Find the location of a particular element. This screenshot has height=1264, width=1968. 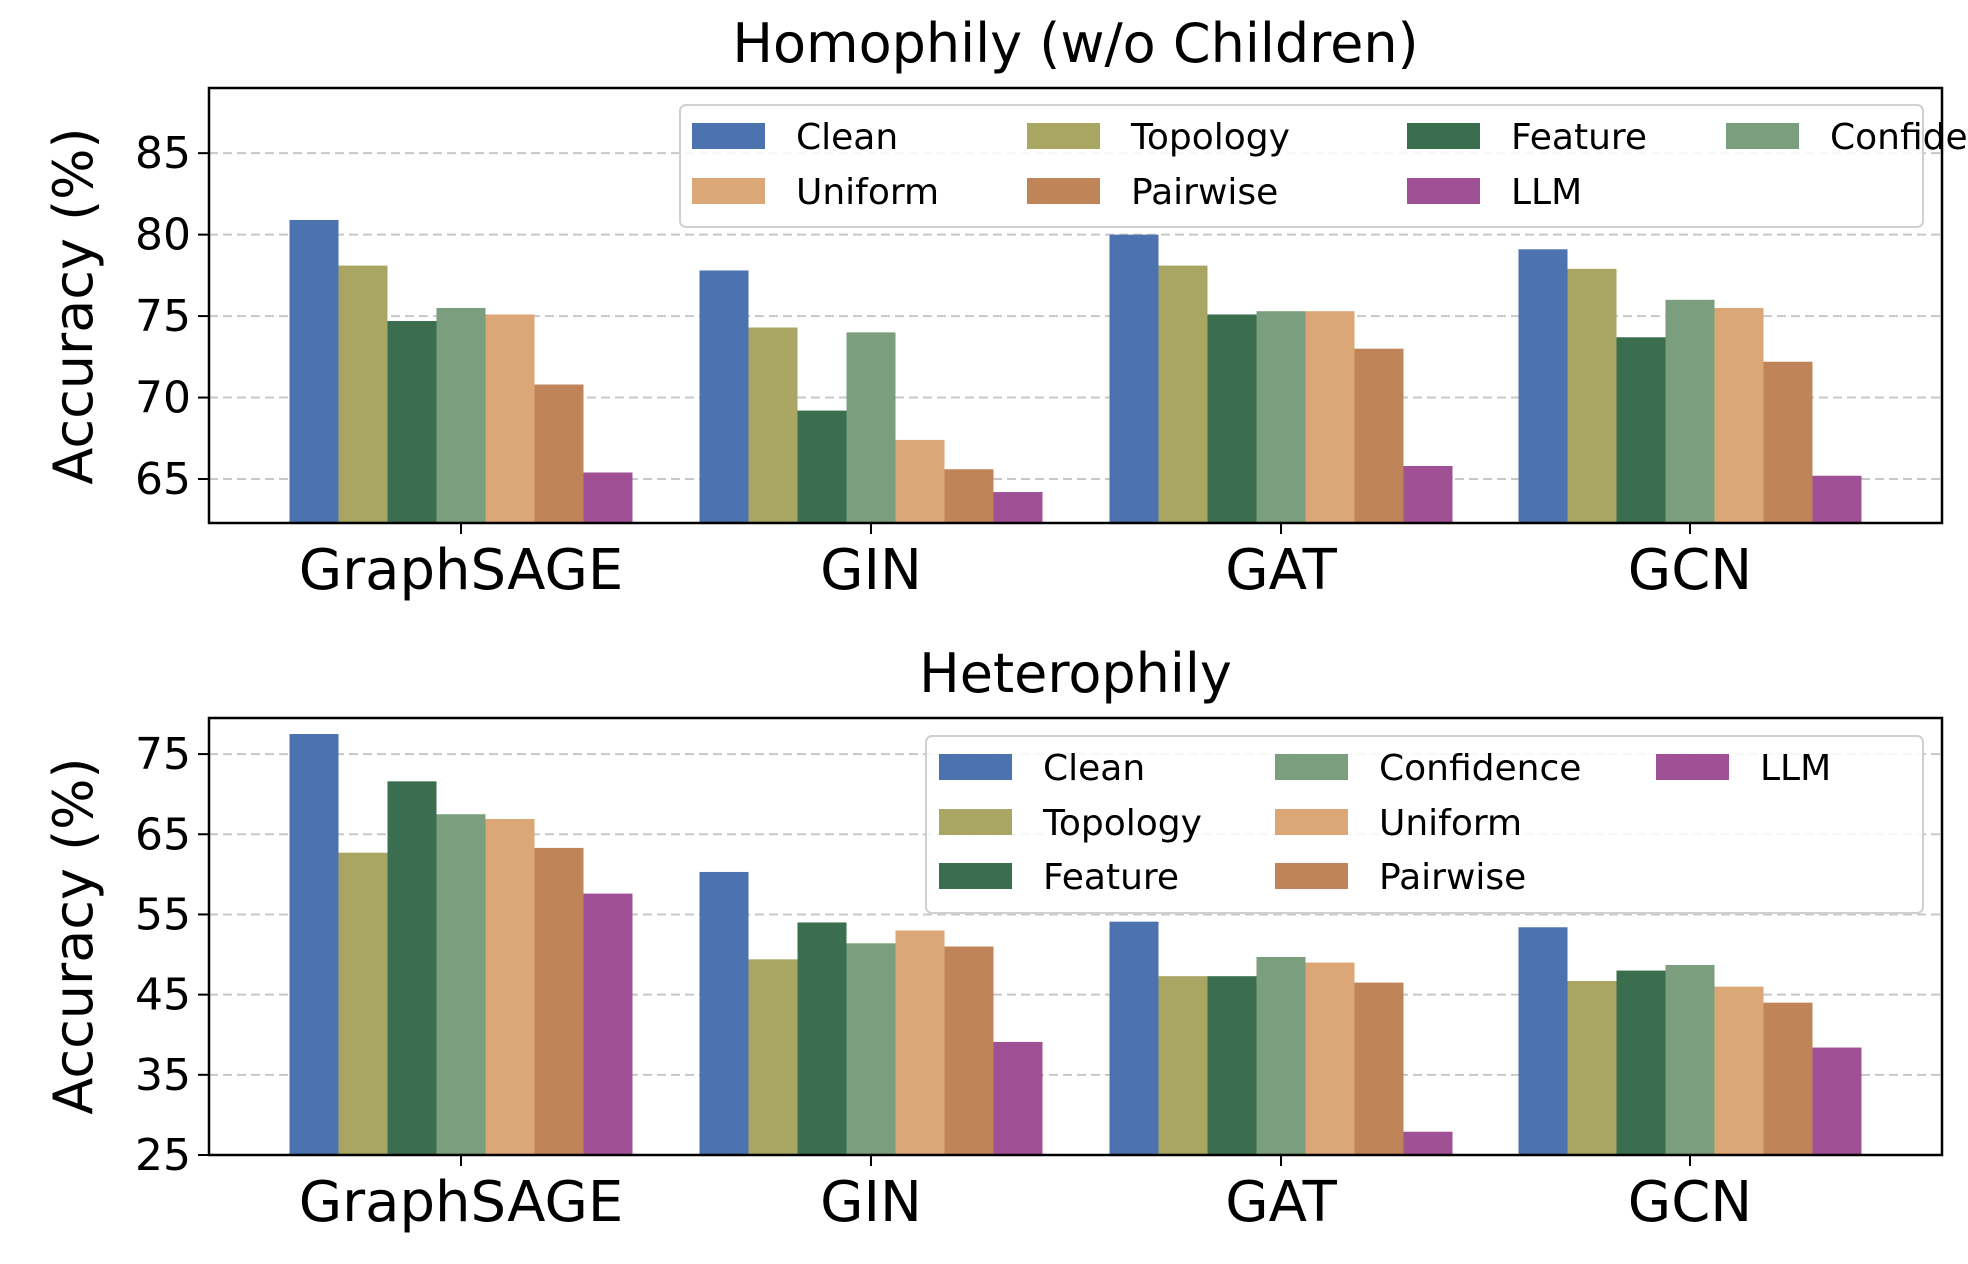

series-uniform is located at coordinates (1124, 415).